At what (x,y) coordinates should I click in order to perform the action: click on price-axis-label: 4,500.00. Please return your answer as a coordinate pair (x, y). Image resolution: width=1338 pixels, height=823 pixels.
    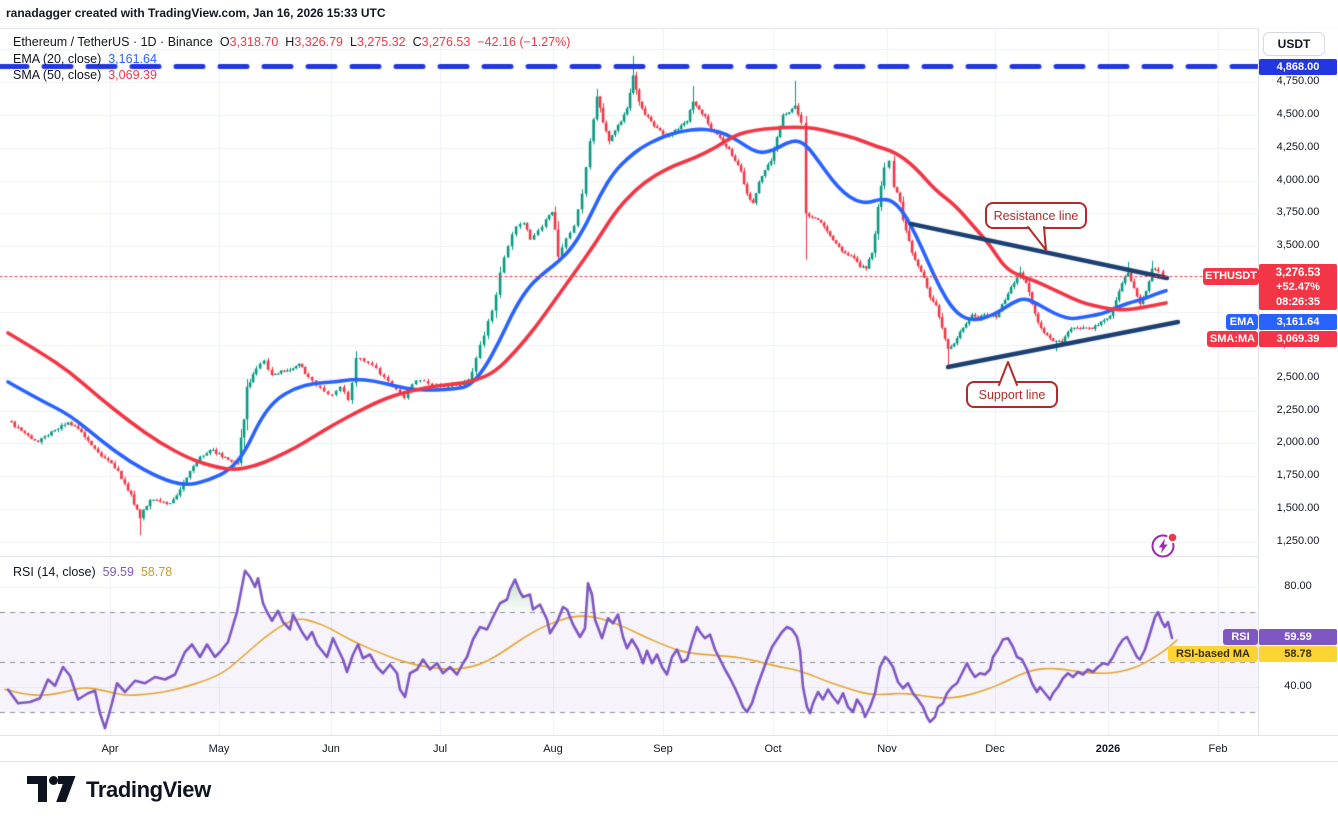
    Looking at the image, I should click on (1298, 113).